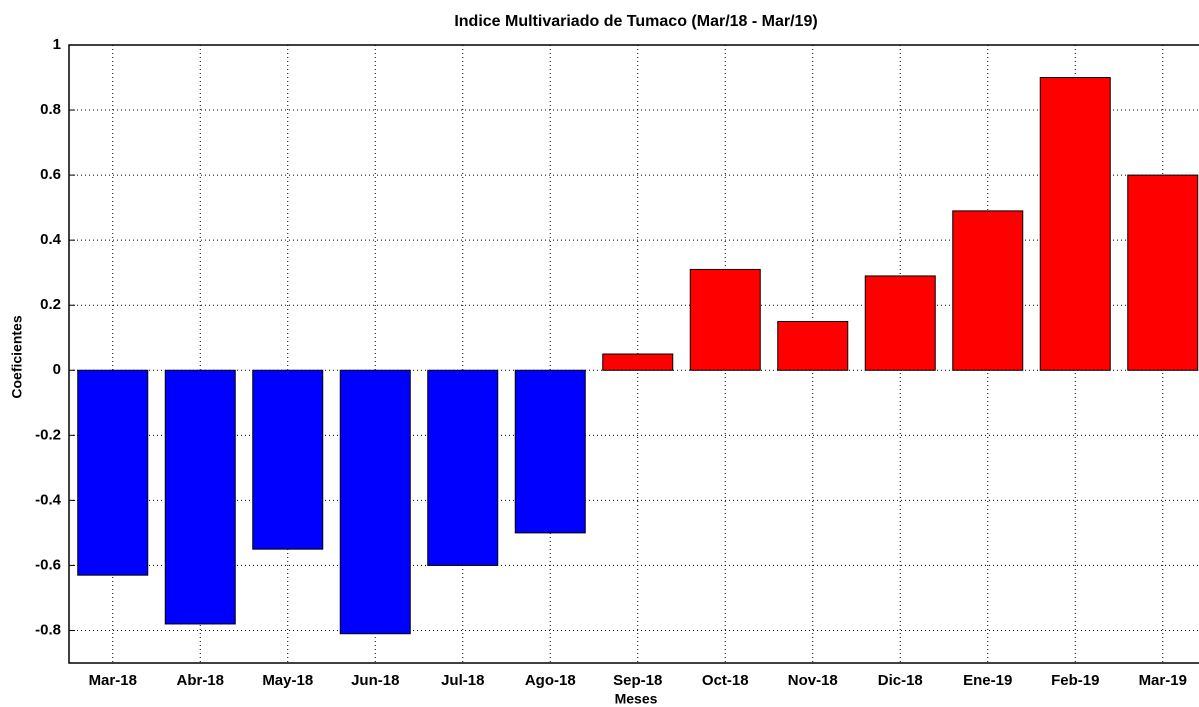  Describe the element at coordinates (987, 680) in the screenshot. I see `x-tick-label: Ene-19` at that location.